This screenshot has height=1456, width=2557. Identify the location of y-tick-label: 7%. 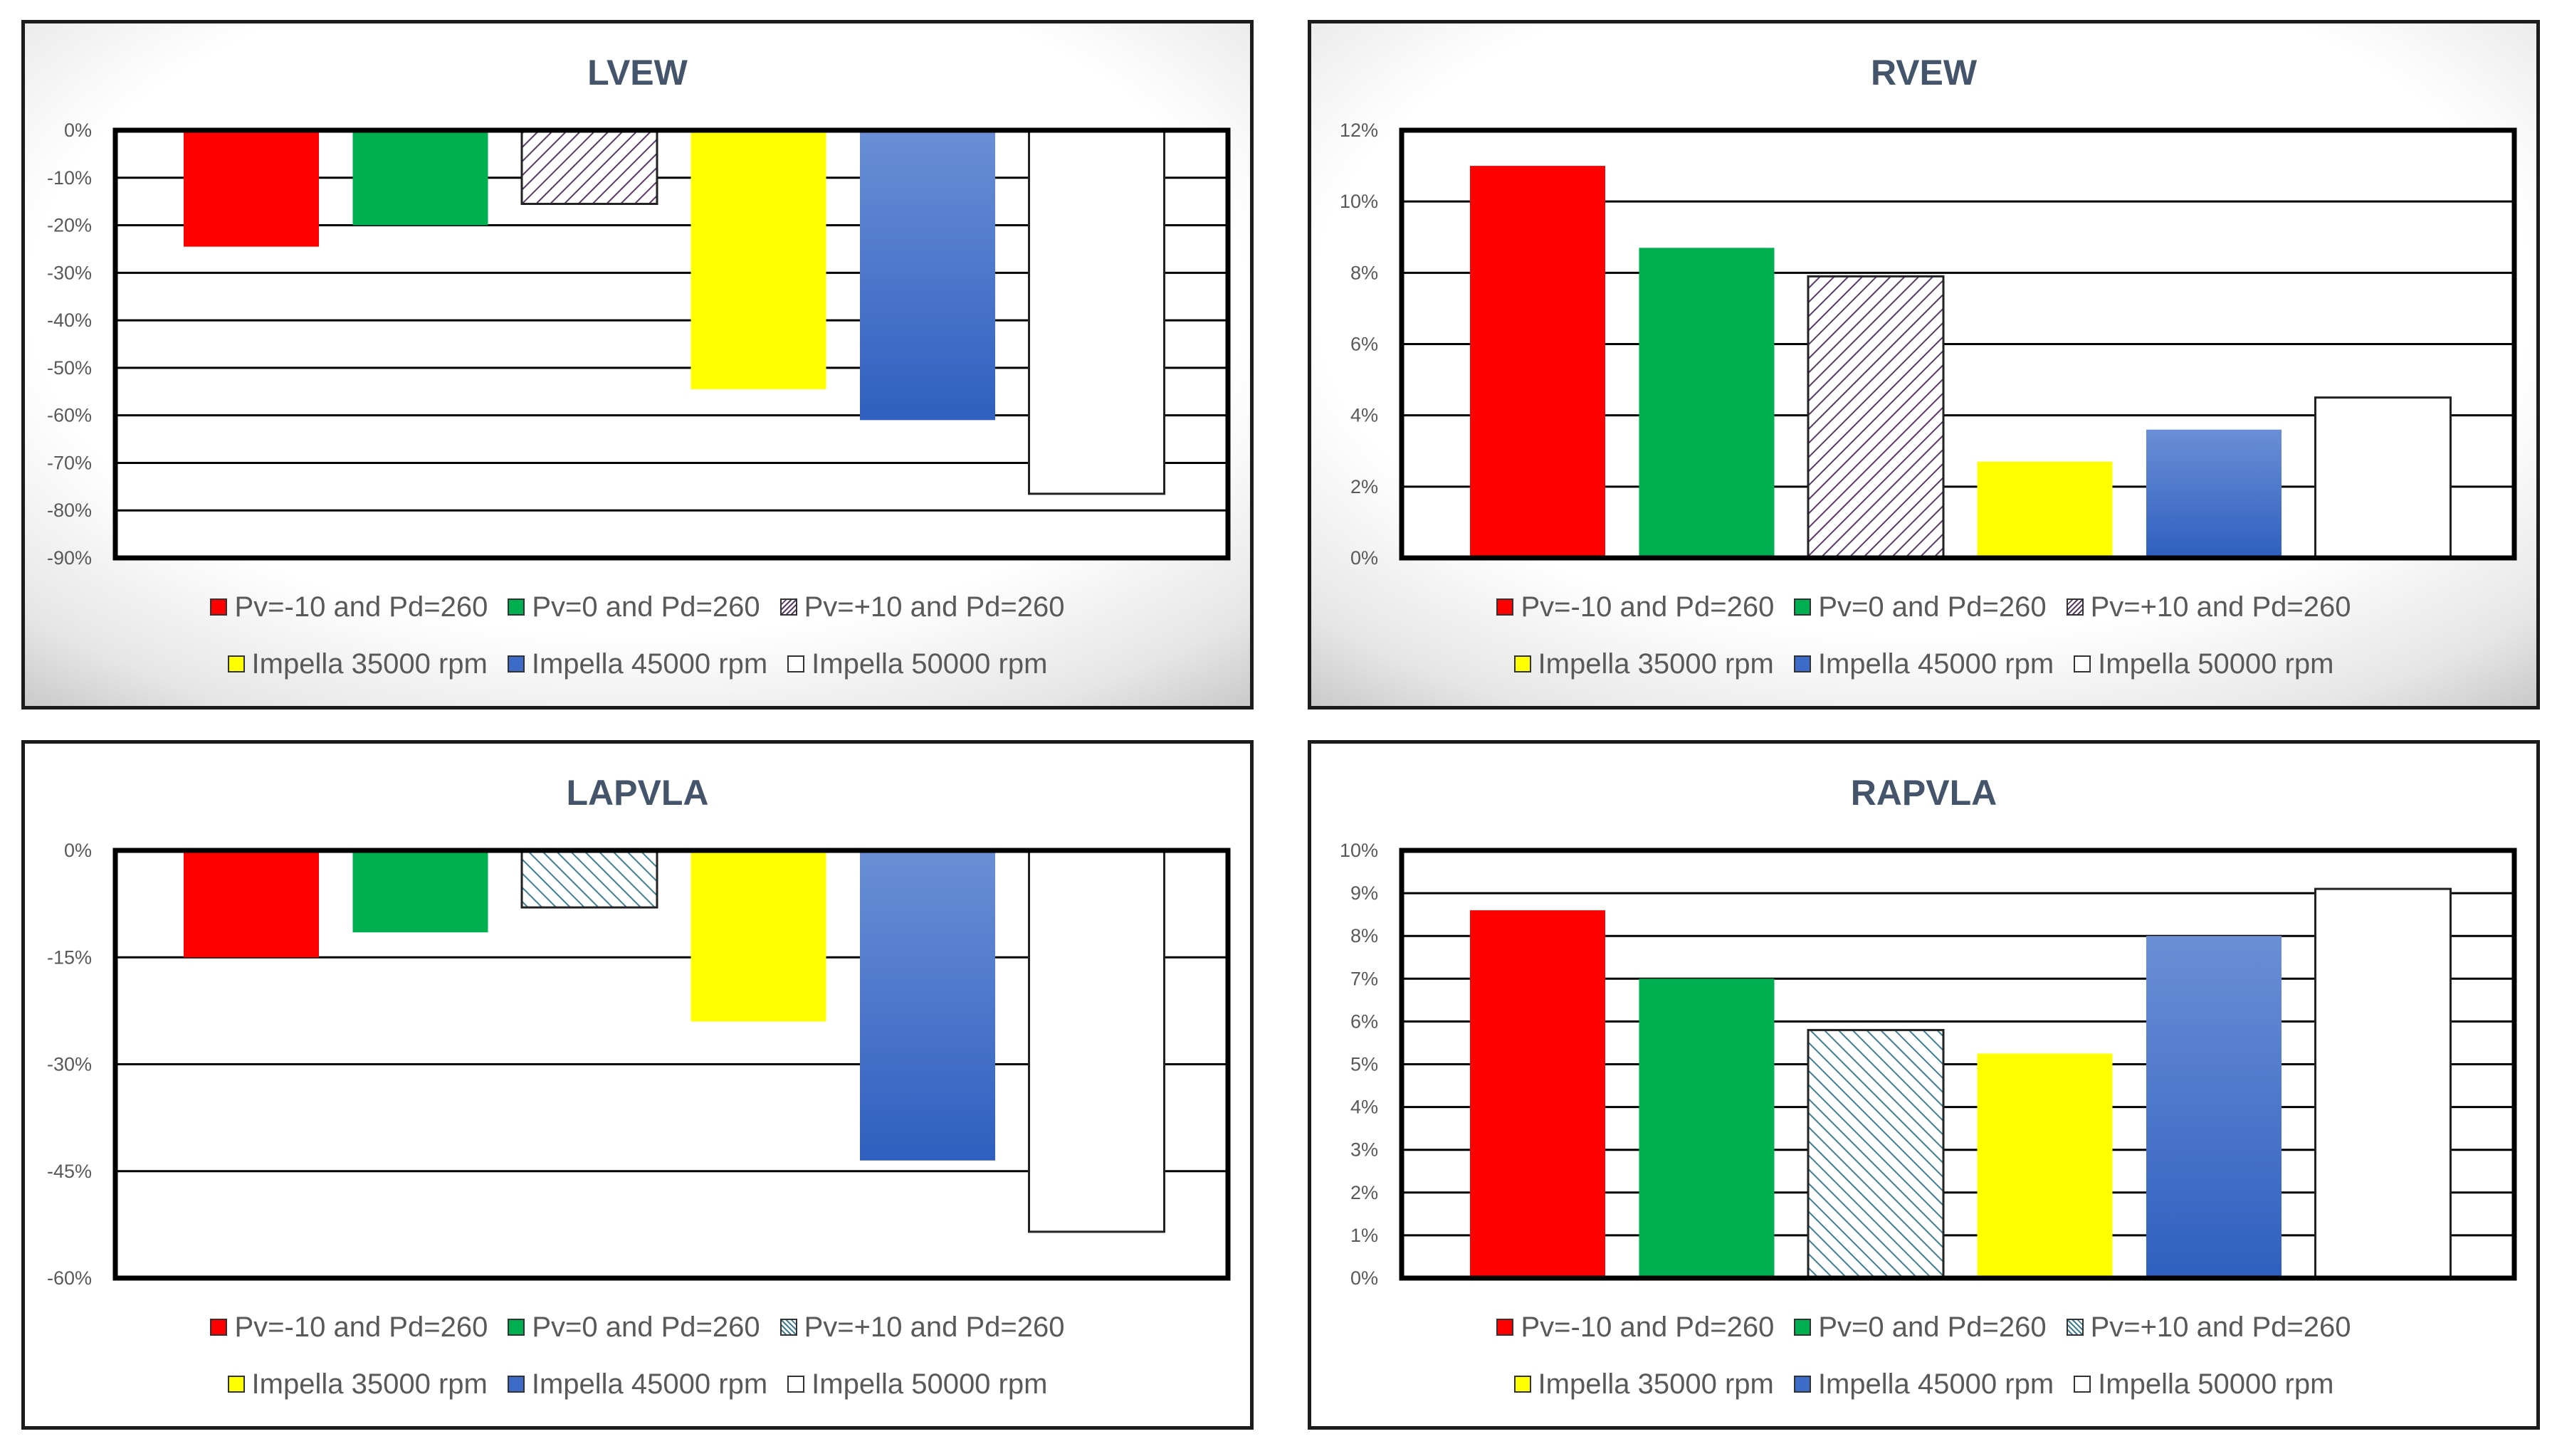
(1364, 978).